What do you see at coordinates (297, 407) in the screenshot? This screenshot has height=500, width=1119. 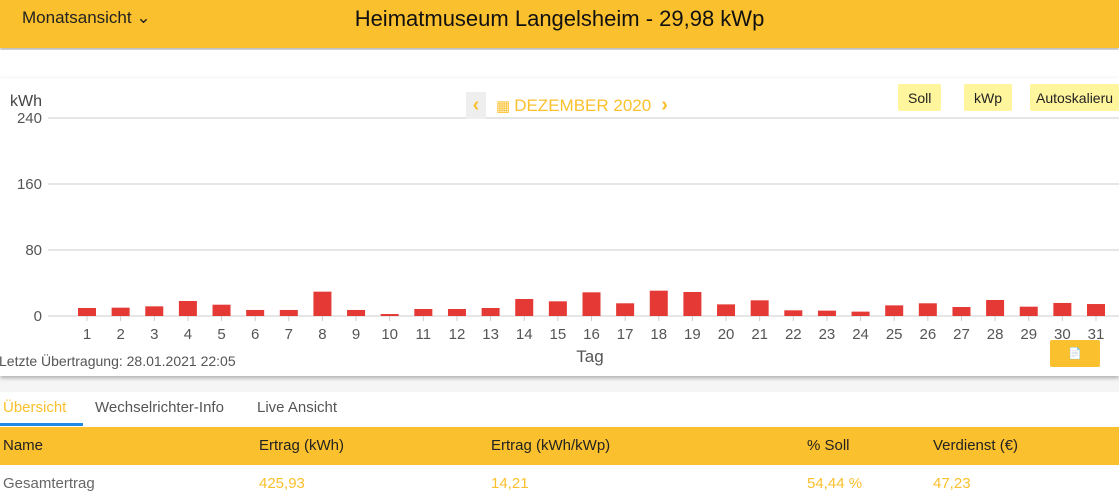 I see `tab-live-view: Live Ansicht` at bounding box center [297, 407].